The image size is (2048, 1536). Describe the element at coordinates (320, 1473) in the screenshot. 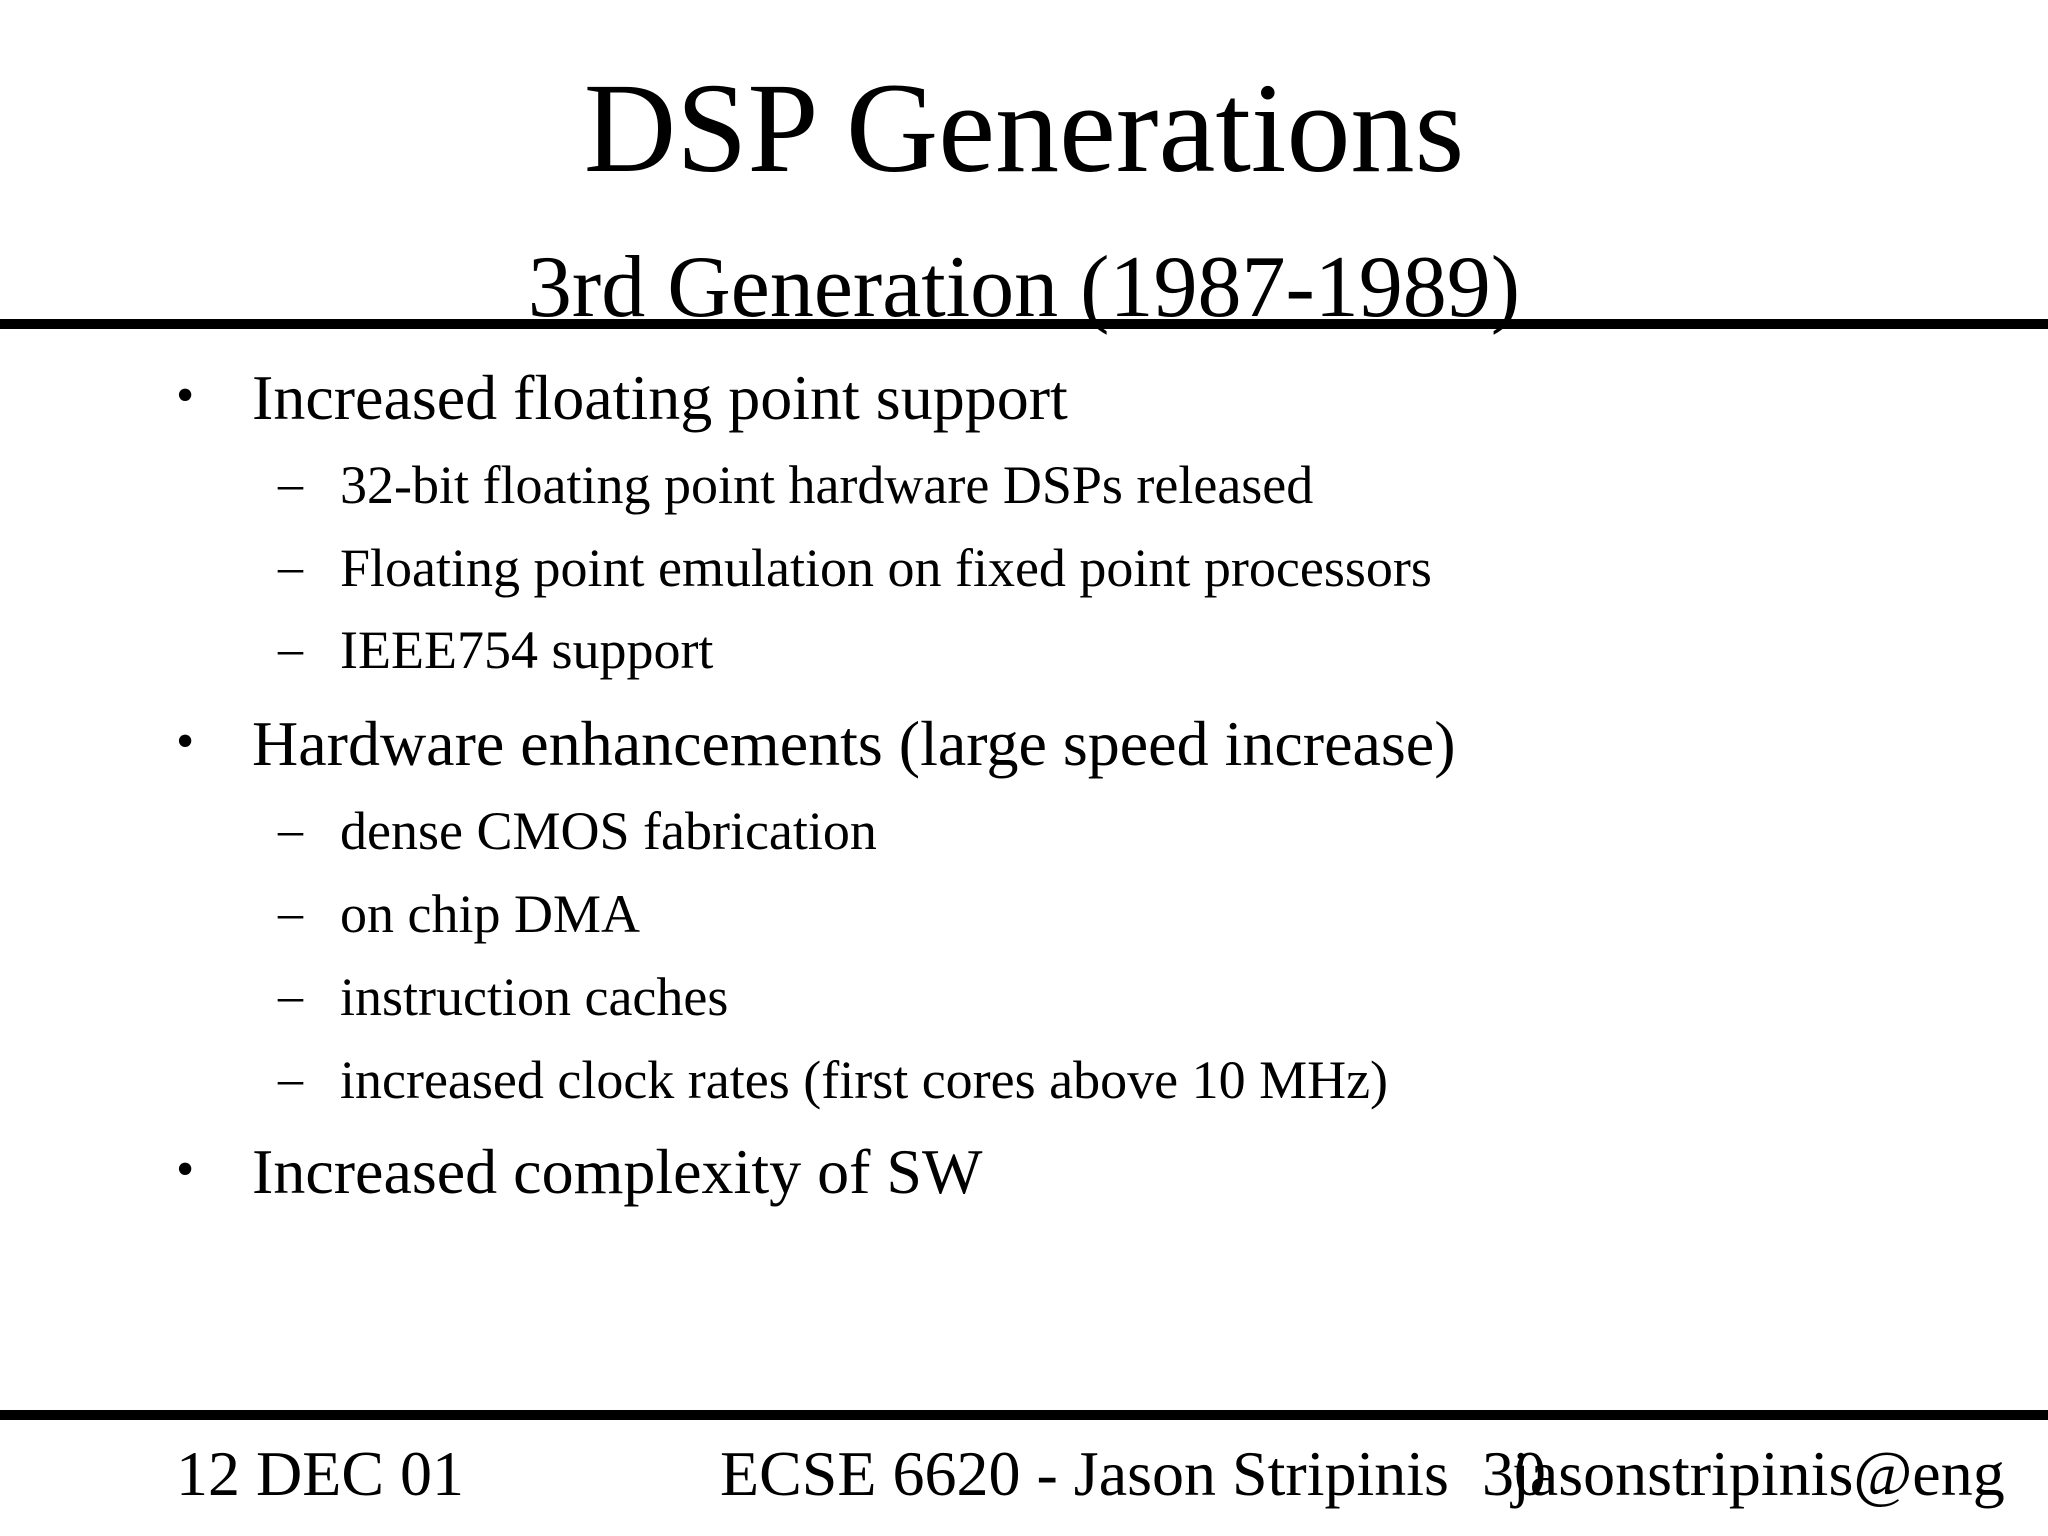

I see `footer-date: 12 DEC 01` at that location.